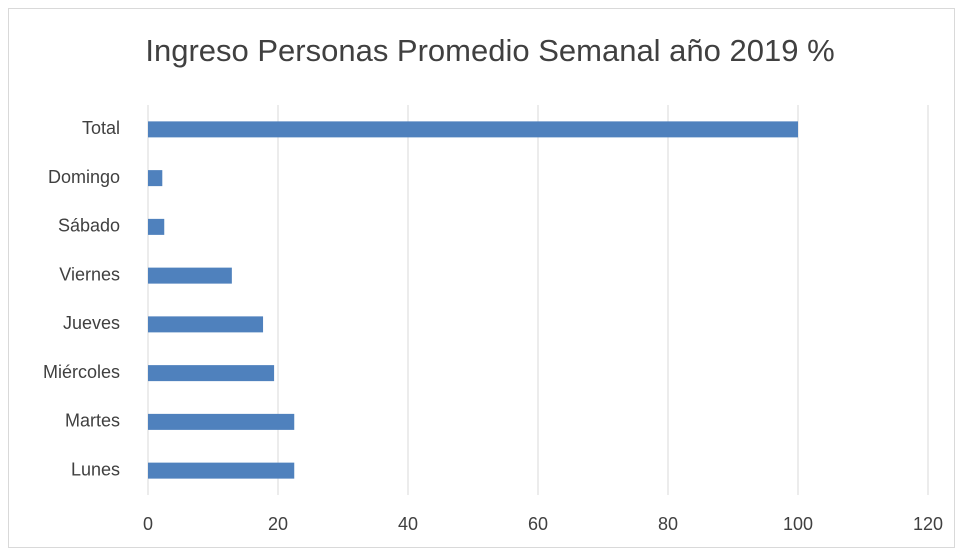 The image size is (964, 559). What do you see at coordinates (408, 524) in the screenshot?
I see `x-tick-label: 40` at bounding box center [408, 524].